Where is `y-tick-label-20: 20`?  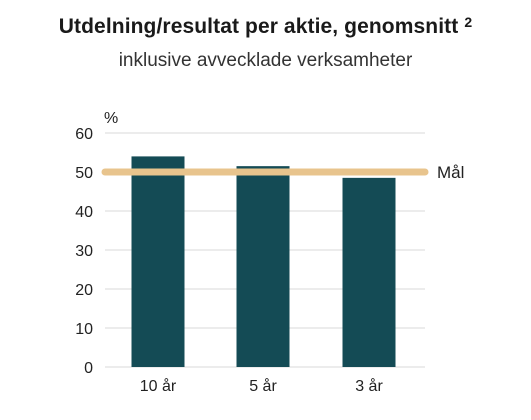
y-tick-label-20: 20 is located at coordinates (84, 290).